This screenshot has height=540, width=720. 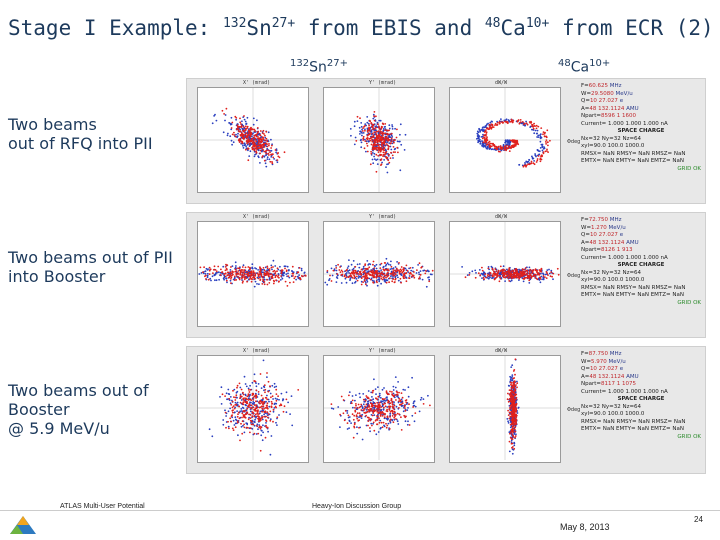 I want to click on parameter-value: 29.5080, so click(x=602, y=93).